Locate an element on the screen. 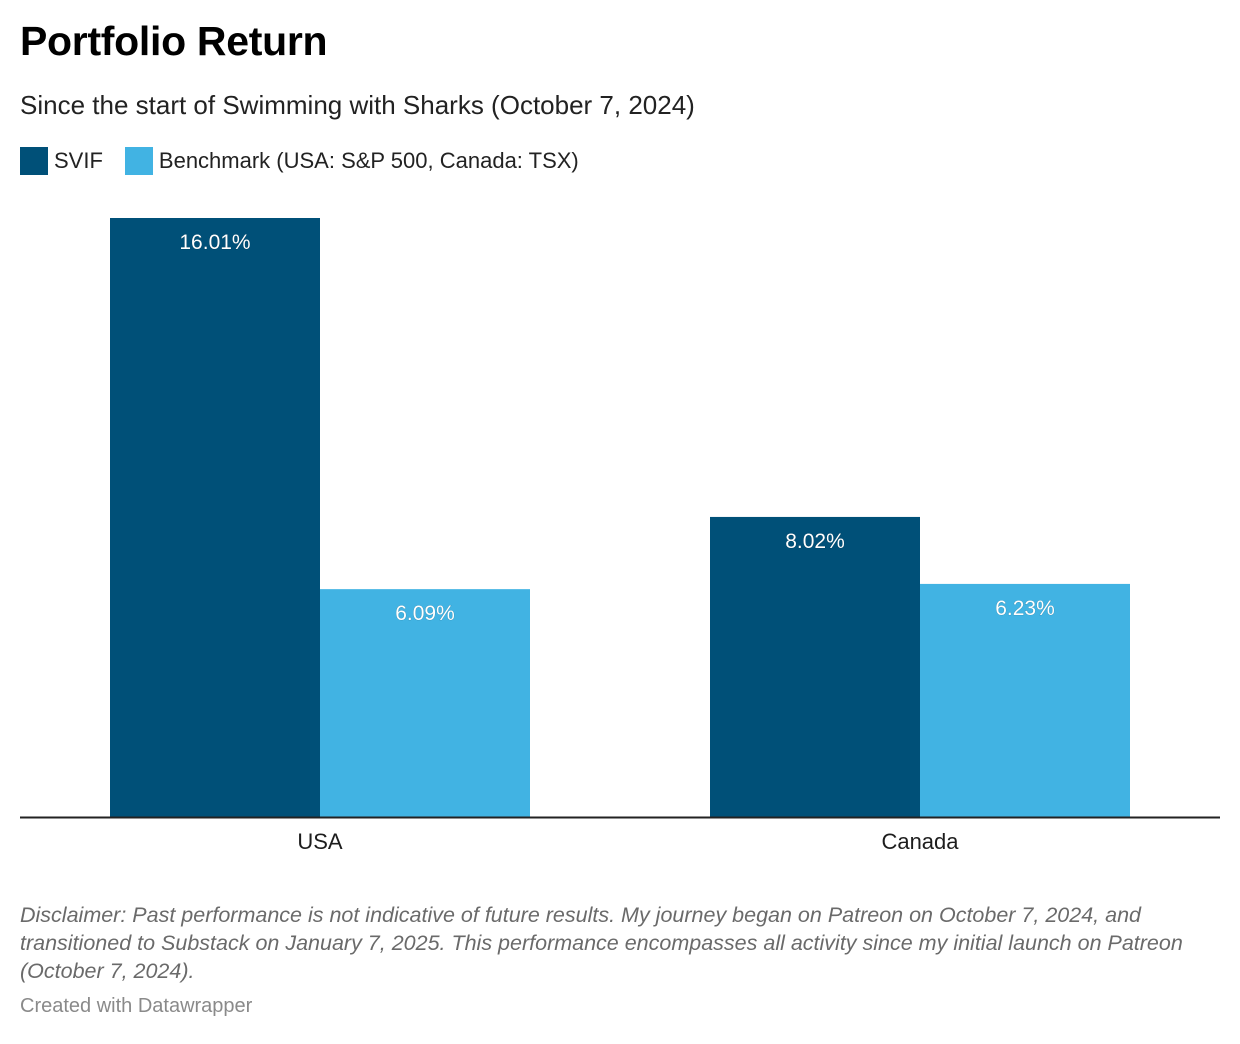 Image resolution: width=1240 pixels, height=1044 pixels. data-label-svif-usa: 16.01% is located at coordinates (214, 242).